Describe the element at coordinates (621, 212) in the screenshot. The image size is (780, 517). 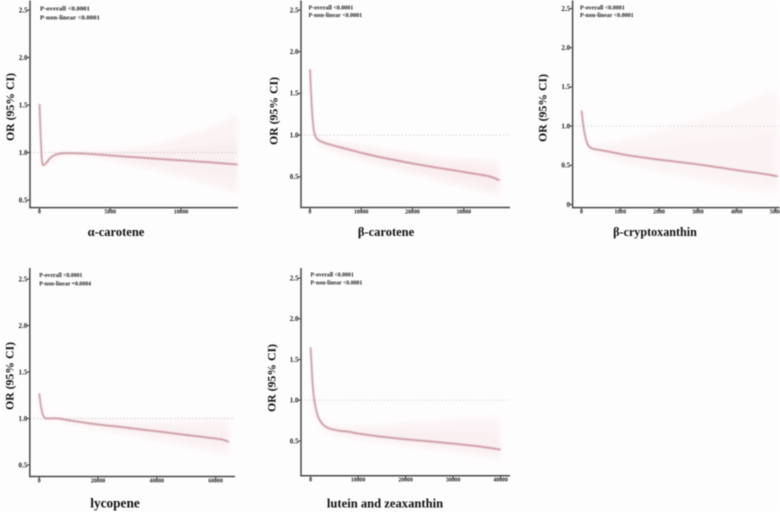
I see `svg-text: 1000` at that location.